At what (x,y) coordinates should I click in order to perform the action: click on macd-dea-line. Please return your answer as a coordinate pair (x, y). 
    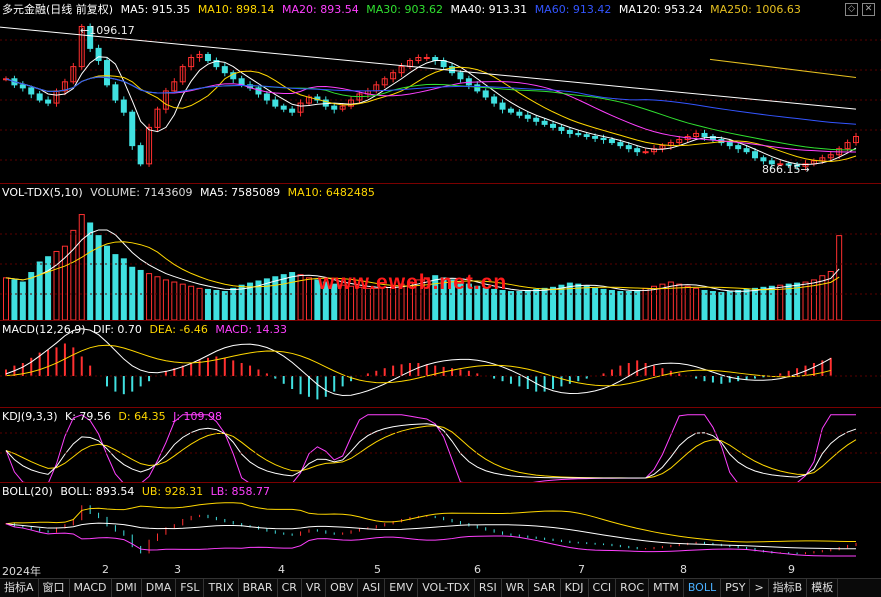
    Looking at the image, I should click on (418, 365).